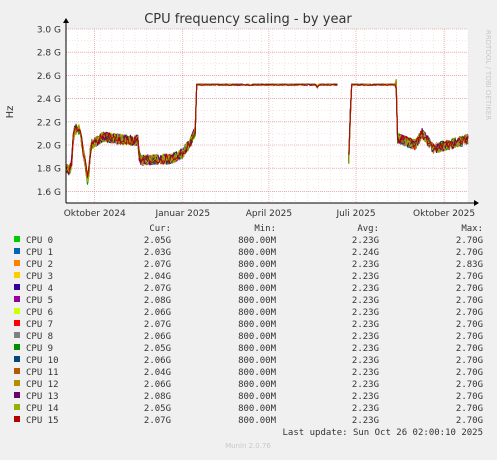 This screenshot has height=460, width=497. I want to click on legend-series-name: CPU 9, so click(39, 349).